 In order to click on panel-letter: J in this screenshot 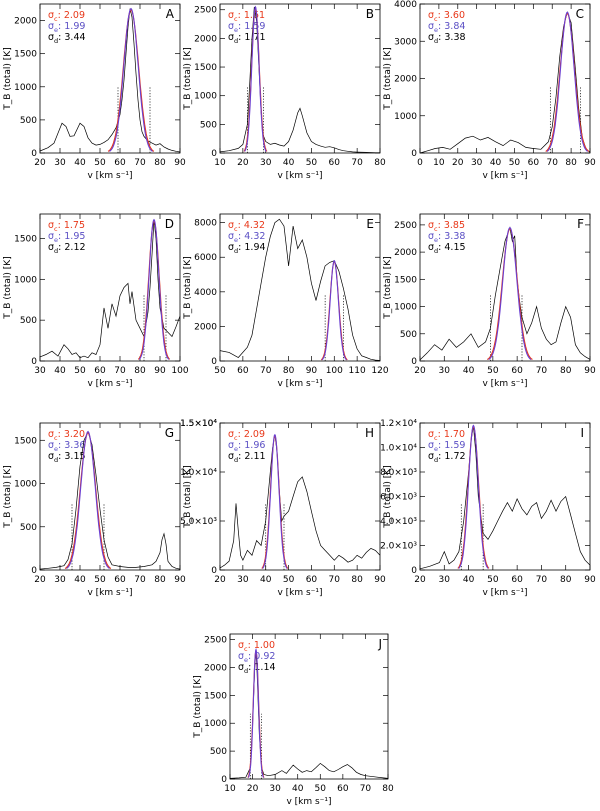, I will do `click(379, 644)`.